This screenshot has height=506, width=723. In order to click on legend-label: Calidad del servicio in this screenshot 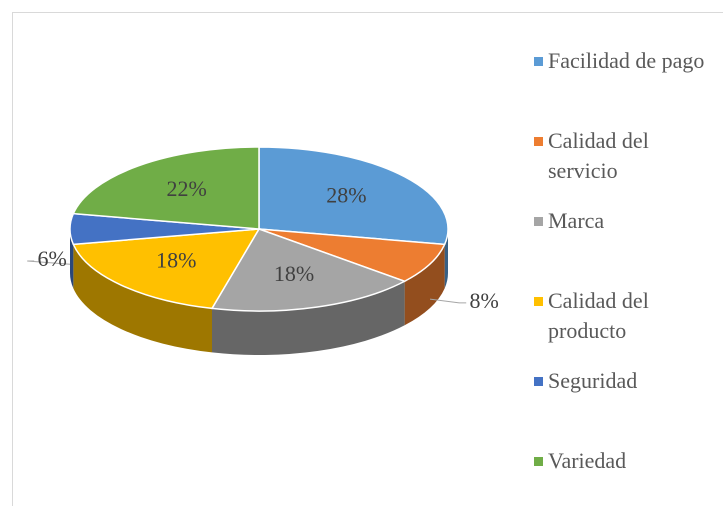, I will do `click(598, 155)`.